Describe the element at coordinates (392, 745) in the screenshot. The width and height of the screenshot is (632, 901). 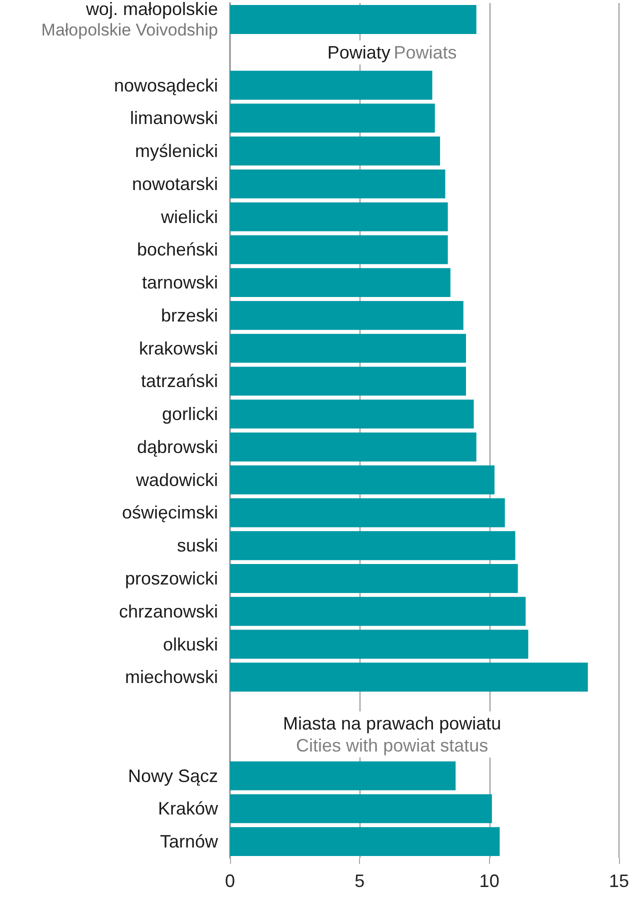
I see `annotation: Cities with powiat status` at that location.